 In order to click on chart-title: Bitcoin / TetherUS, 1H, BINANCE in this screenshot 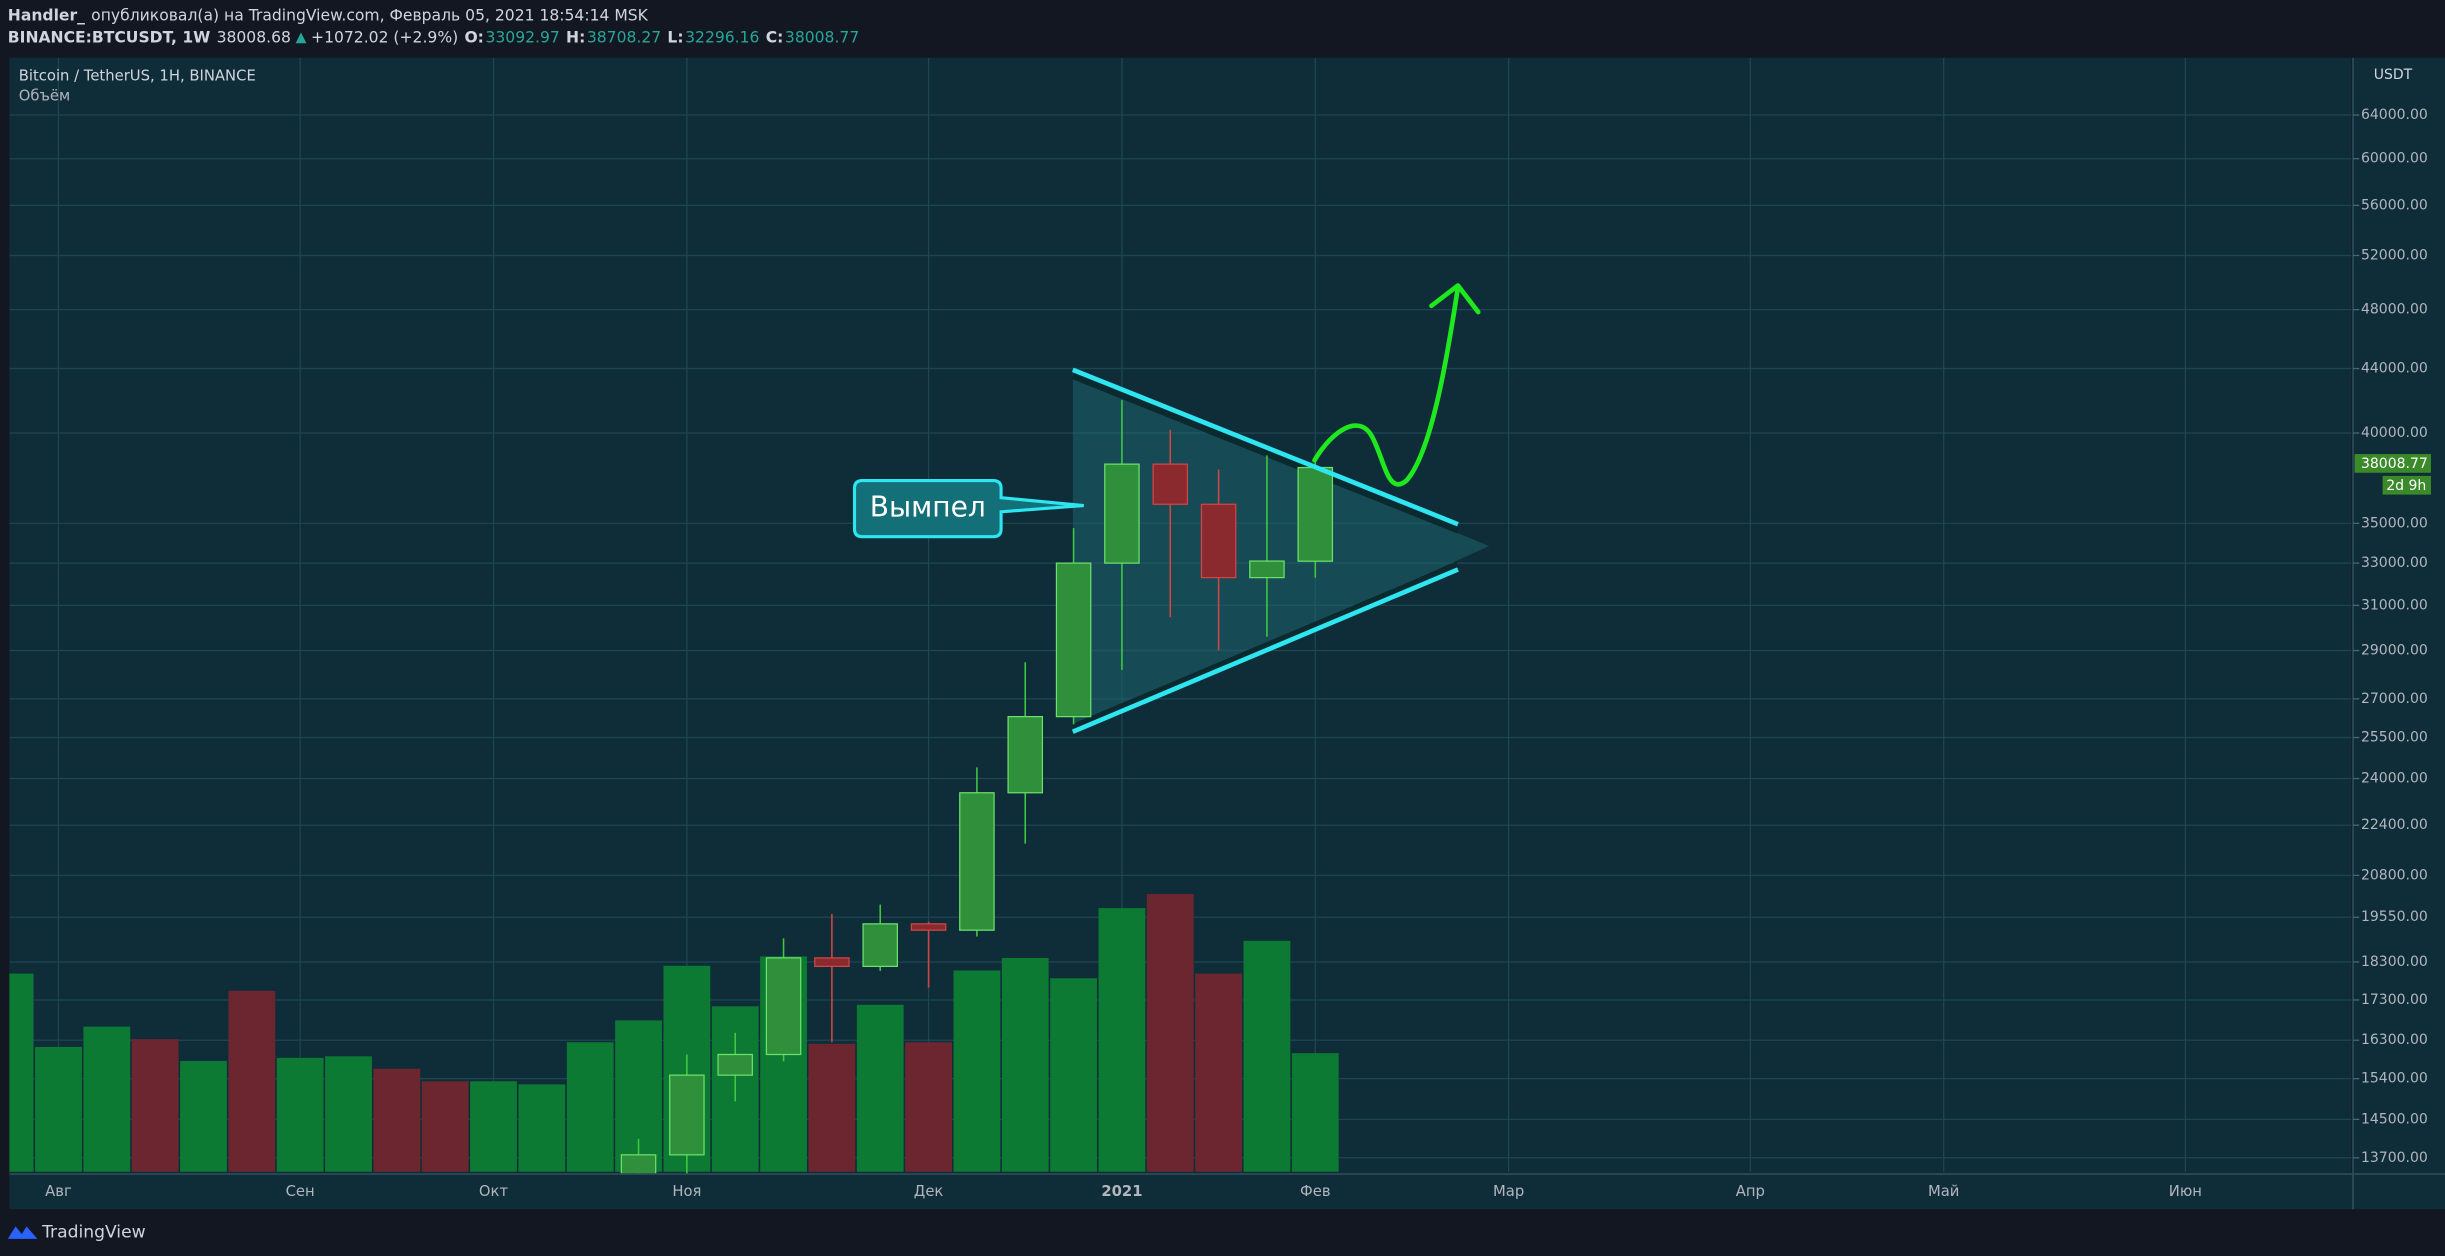, I will do `click(137, 75)`.